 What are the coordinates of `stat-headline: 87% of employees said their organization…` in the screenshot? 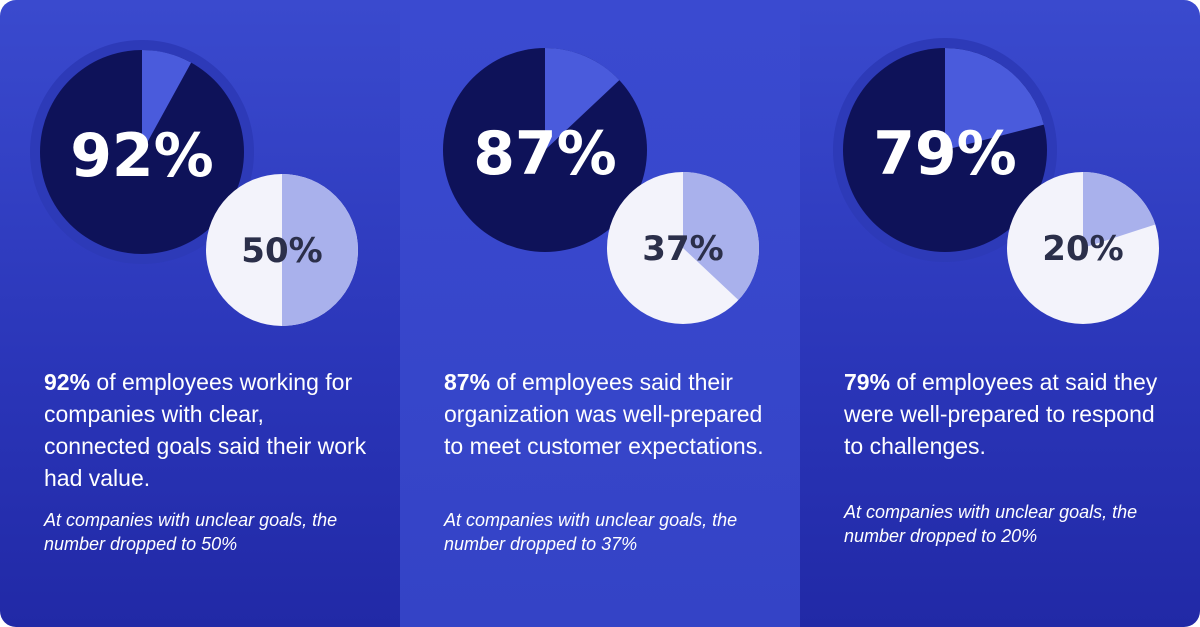 It's located at (609, 414).